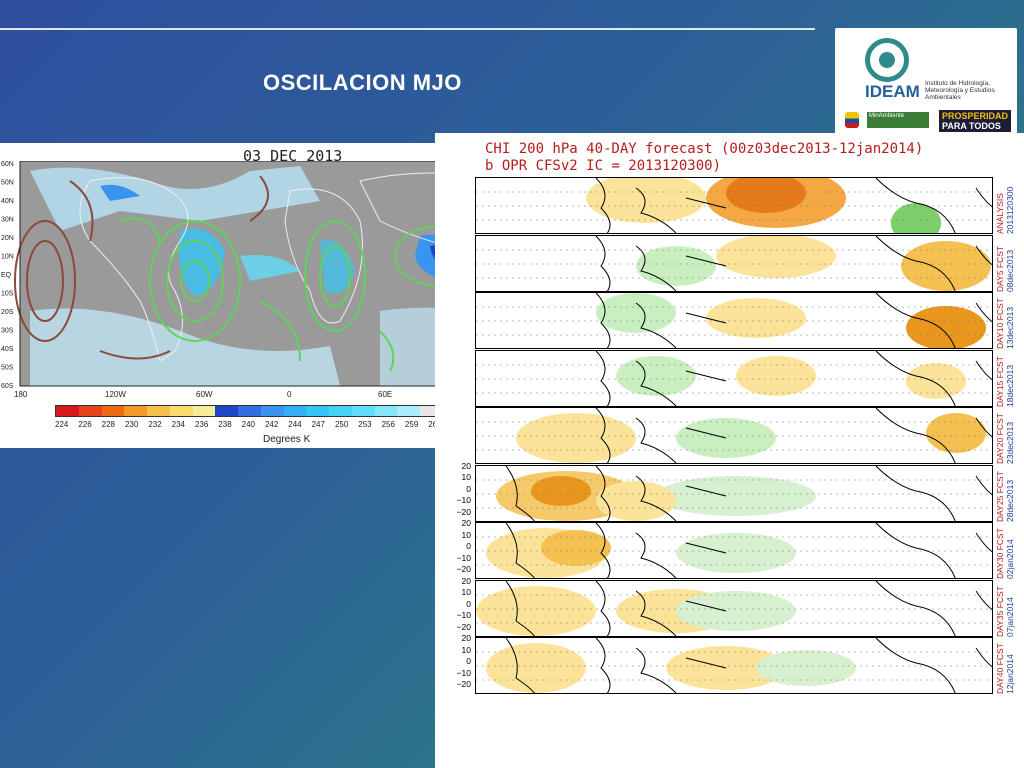 This screenshot has width=1024, height=768. What do you see at coordinates (289, 394) in the screenshot?
I see `lon-tick-label: 0` at bounding box center [289, 394].